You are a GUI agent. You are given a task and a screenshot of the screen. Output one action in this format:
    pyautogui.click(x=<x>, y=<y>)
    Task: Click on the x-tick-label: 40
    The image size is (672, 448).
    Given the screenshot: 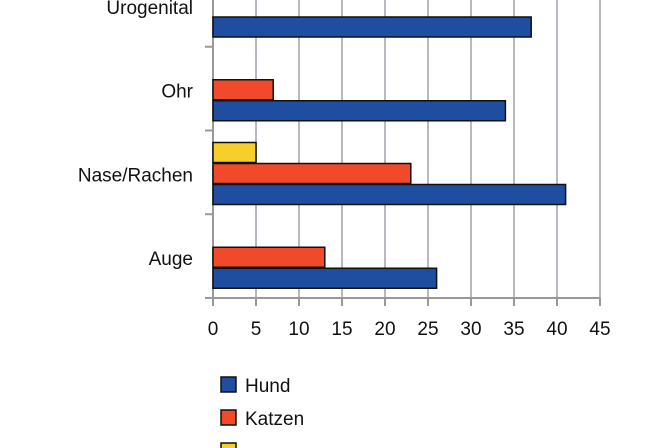 What is the action you would take?
    pyautogui.click(x=556, y=329)
    